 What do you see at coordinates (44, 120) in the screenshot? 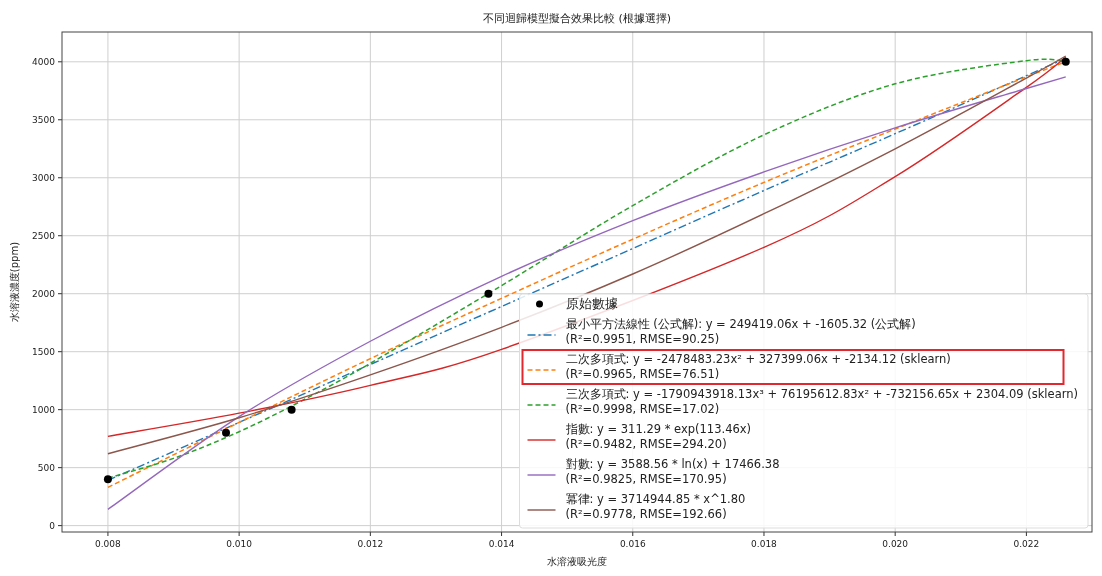
I see `y-tick-label: 3500` at bounding box center [44, 120].